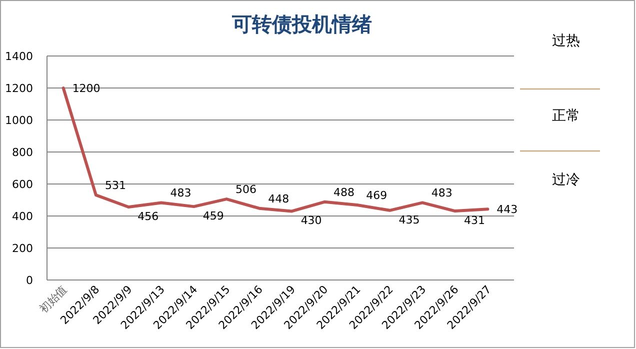 The image size is (636, 349). Describe the element at coordinates (22, 152) in the screenshot. I see `y-tick-label: 800` at that location.